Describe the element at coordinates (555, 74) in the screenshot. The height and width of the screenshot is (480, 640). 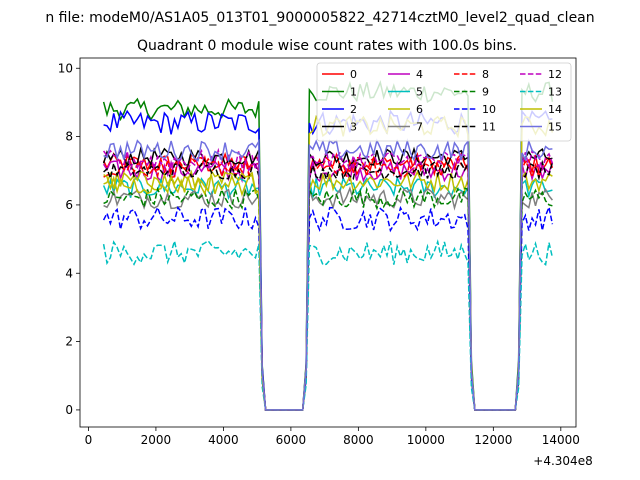
I see `legend-label-12: 12` at that location.